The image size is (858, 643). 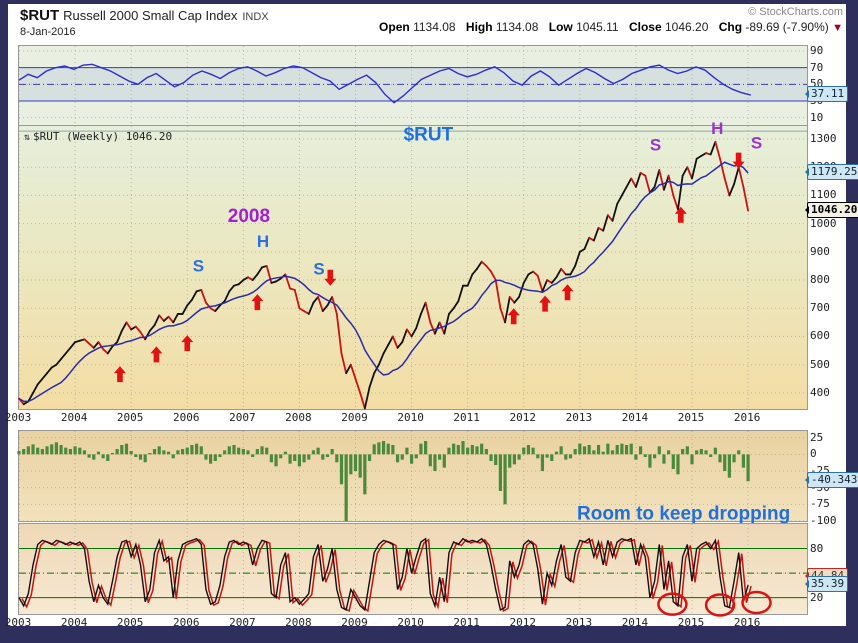 I want to click on value-callout: 35.39, so click(x=826, y=584).